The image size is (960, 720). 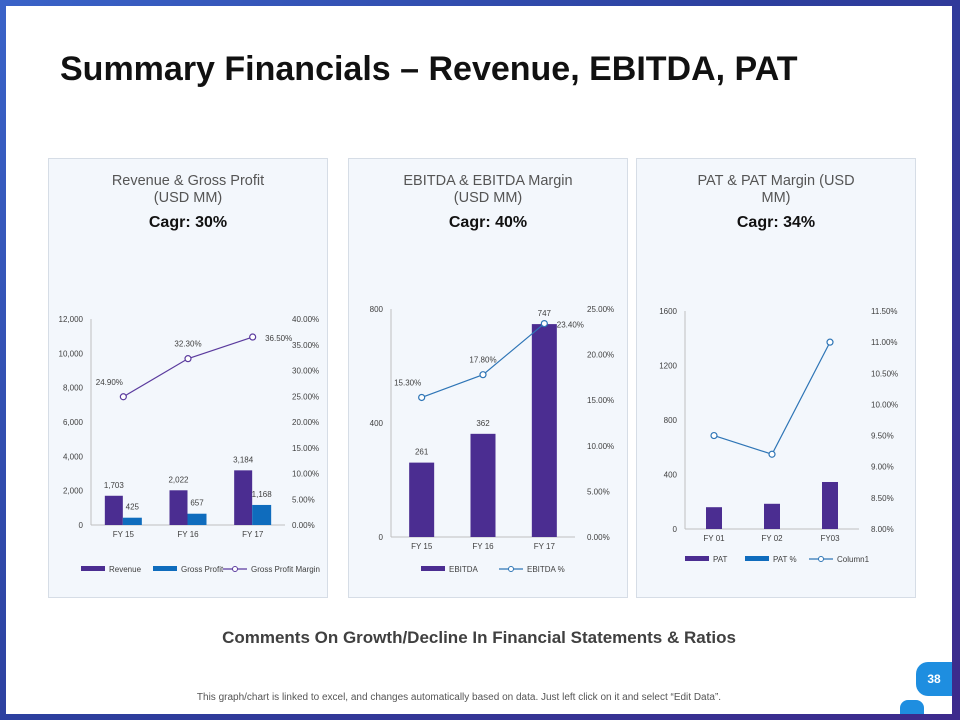 What do you see at coordinates (776, 198) in the screenshot?
I see `pat-chart-title-line2: MM)` at bounding box center [776, 198].